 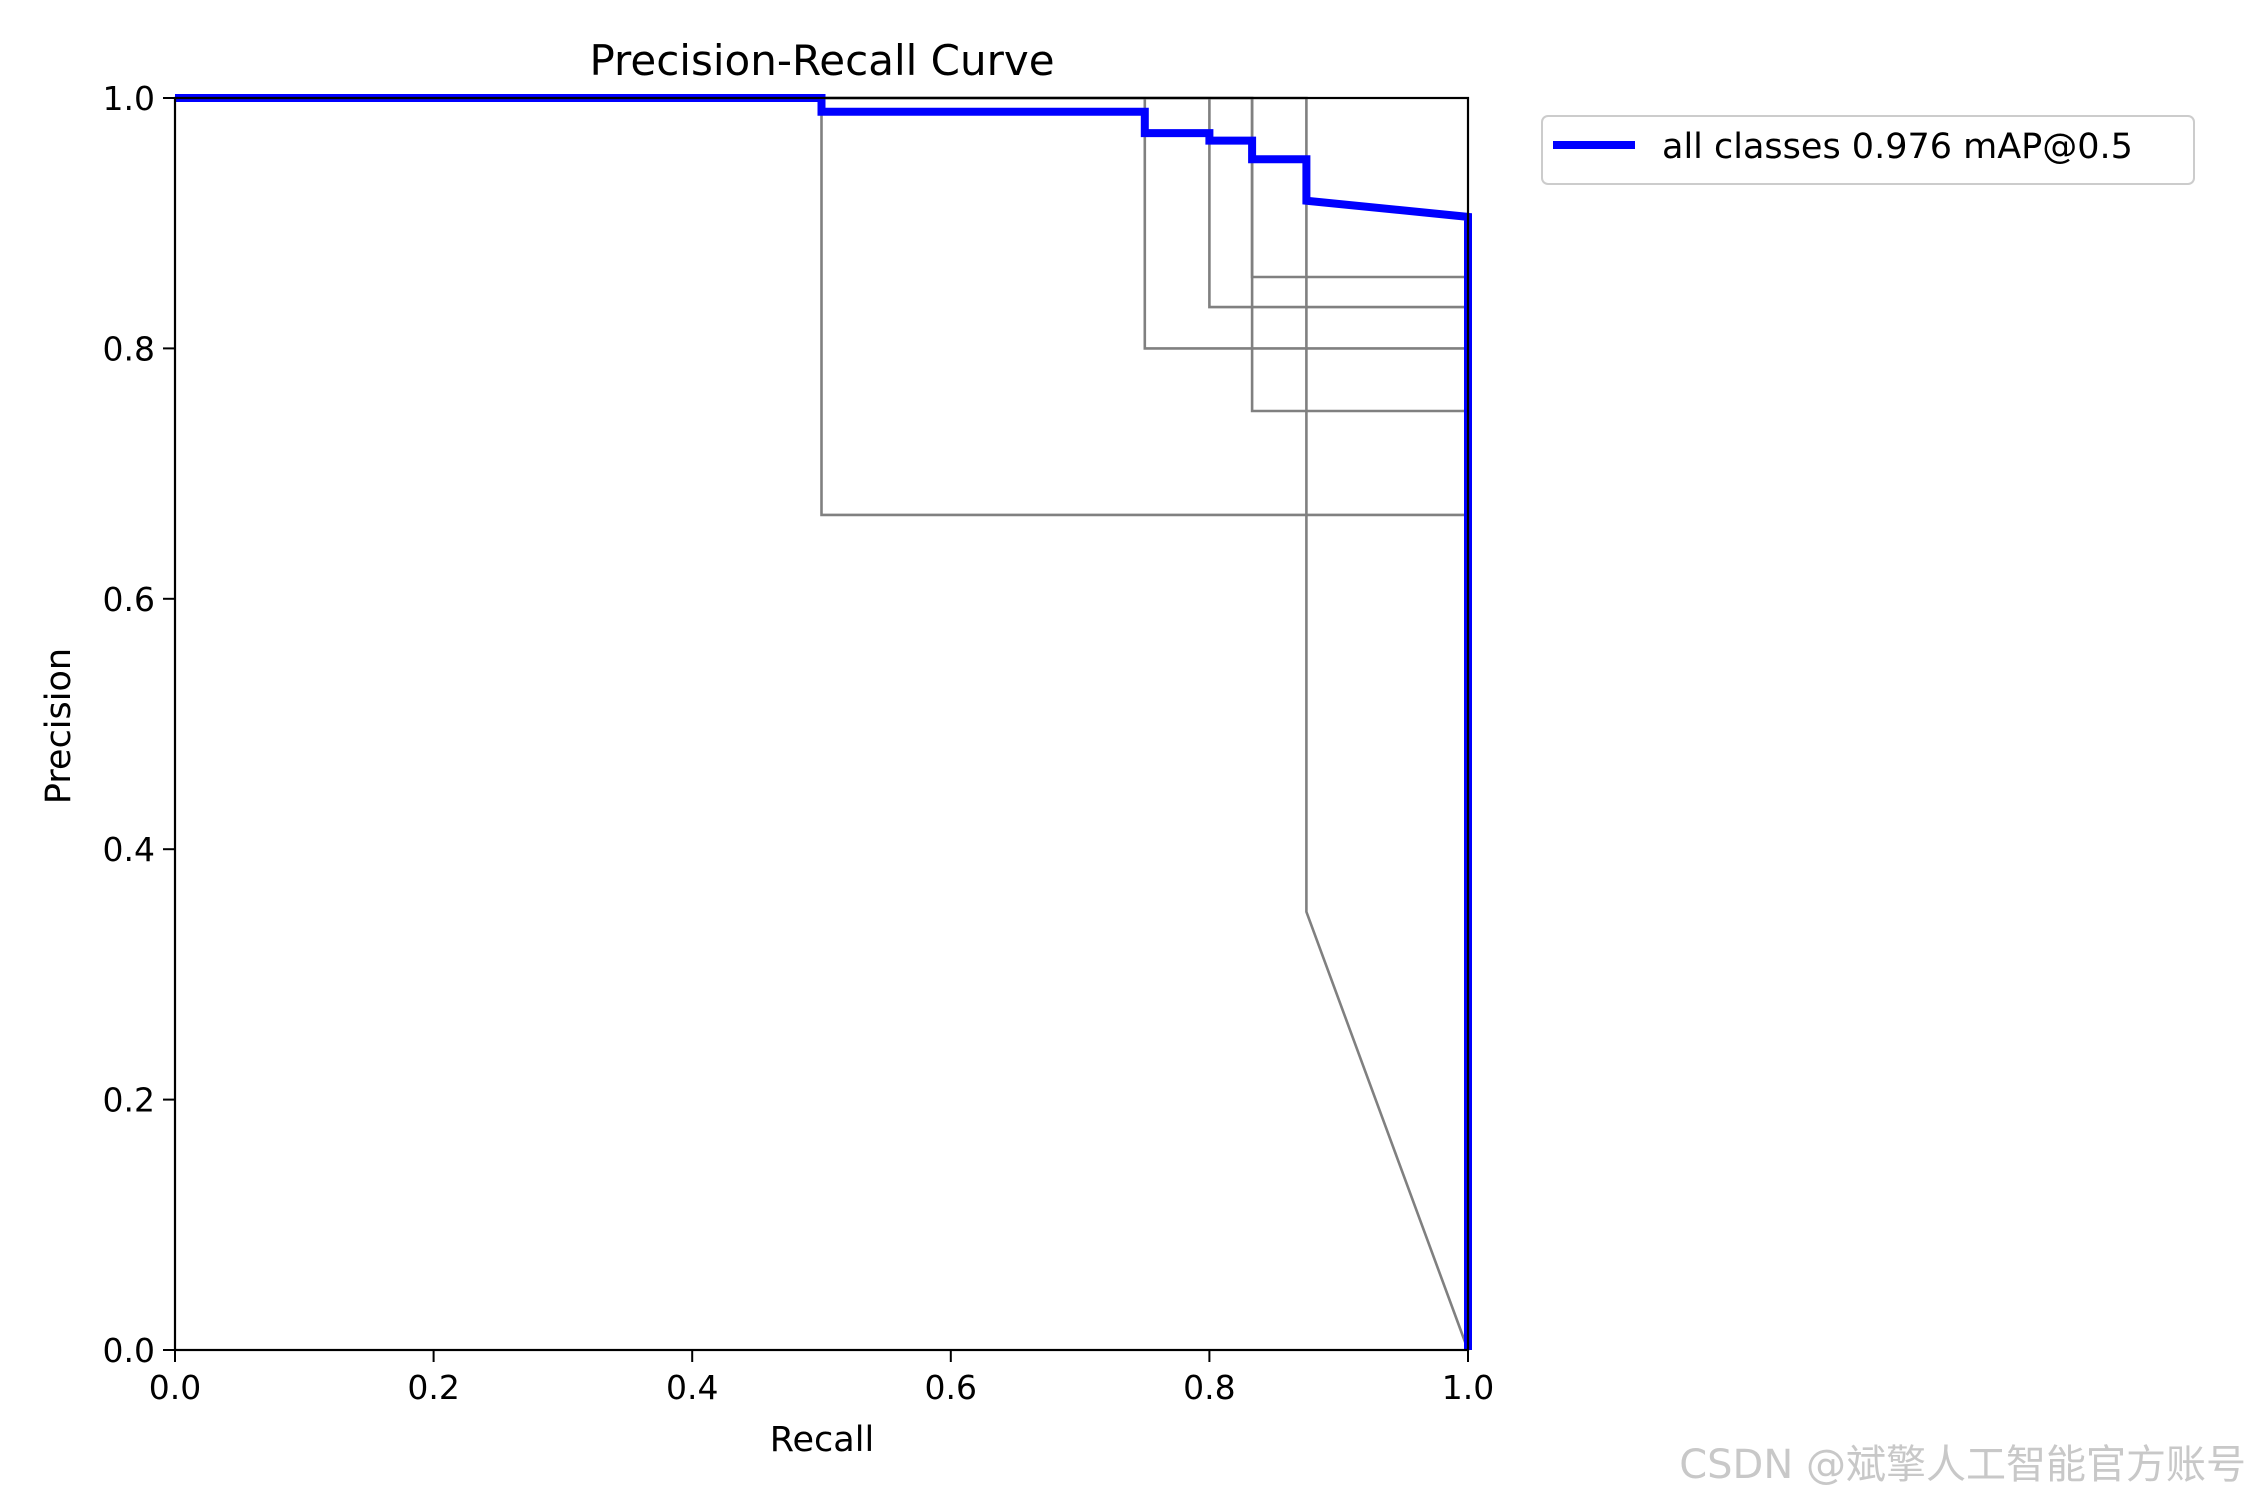 What do you see at coordinates (1962, 1465) in the screenshot?
I see `watermark: CSDN @斌擎人工智能官方账号` at bounding box center [1962, 1465].